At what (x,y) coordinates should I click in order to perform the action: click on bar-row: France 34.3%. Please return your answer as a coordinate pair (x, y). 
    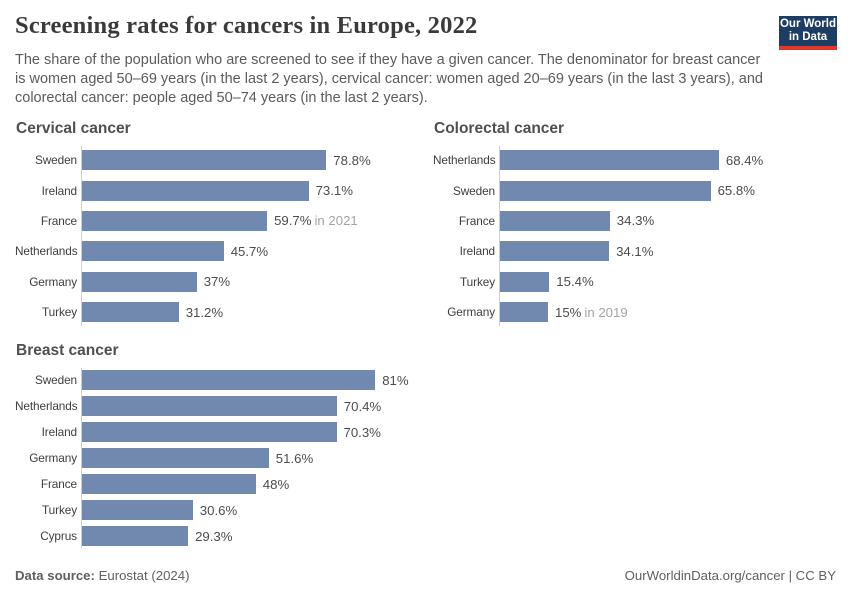
    Looking at the image, I should click on (639, 221).